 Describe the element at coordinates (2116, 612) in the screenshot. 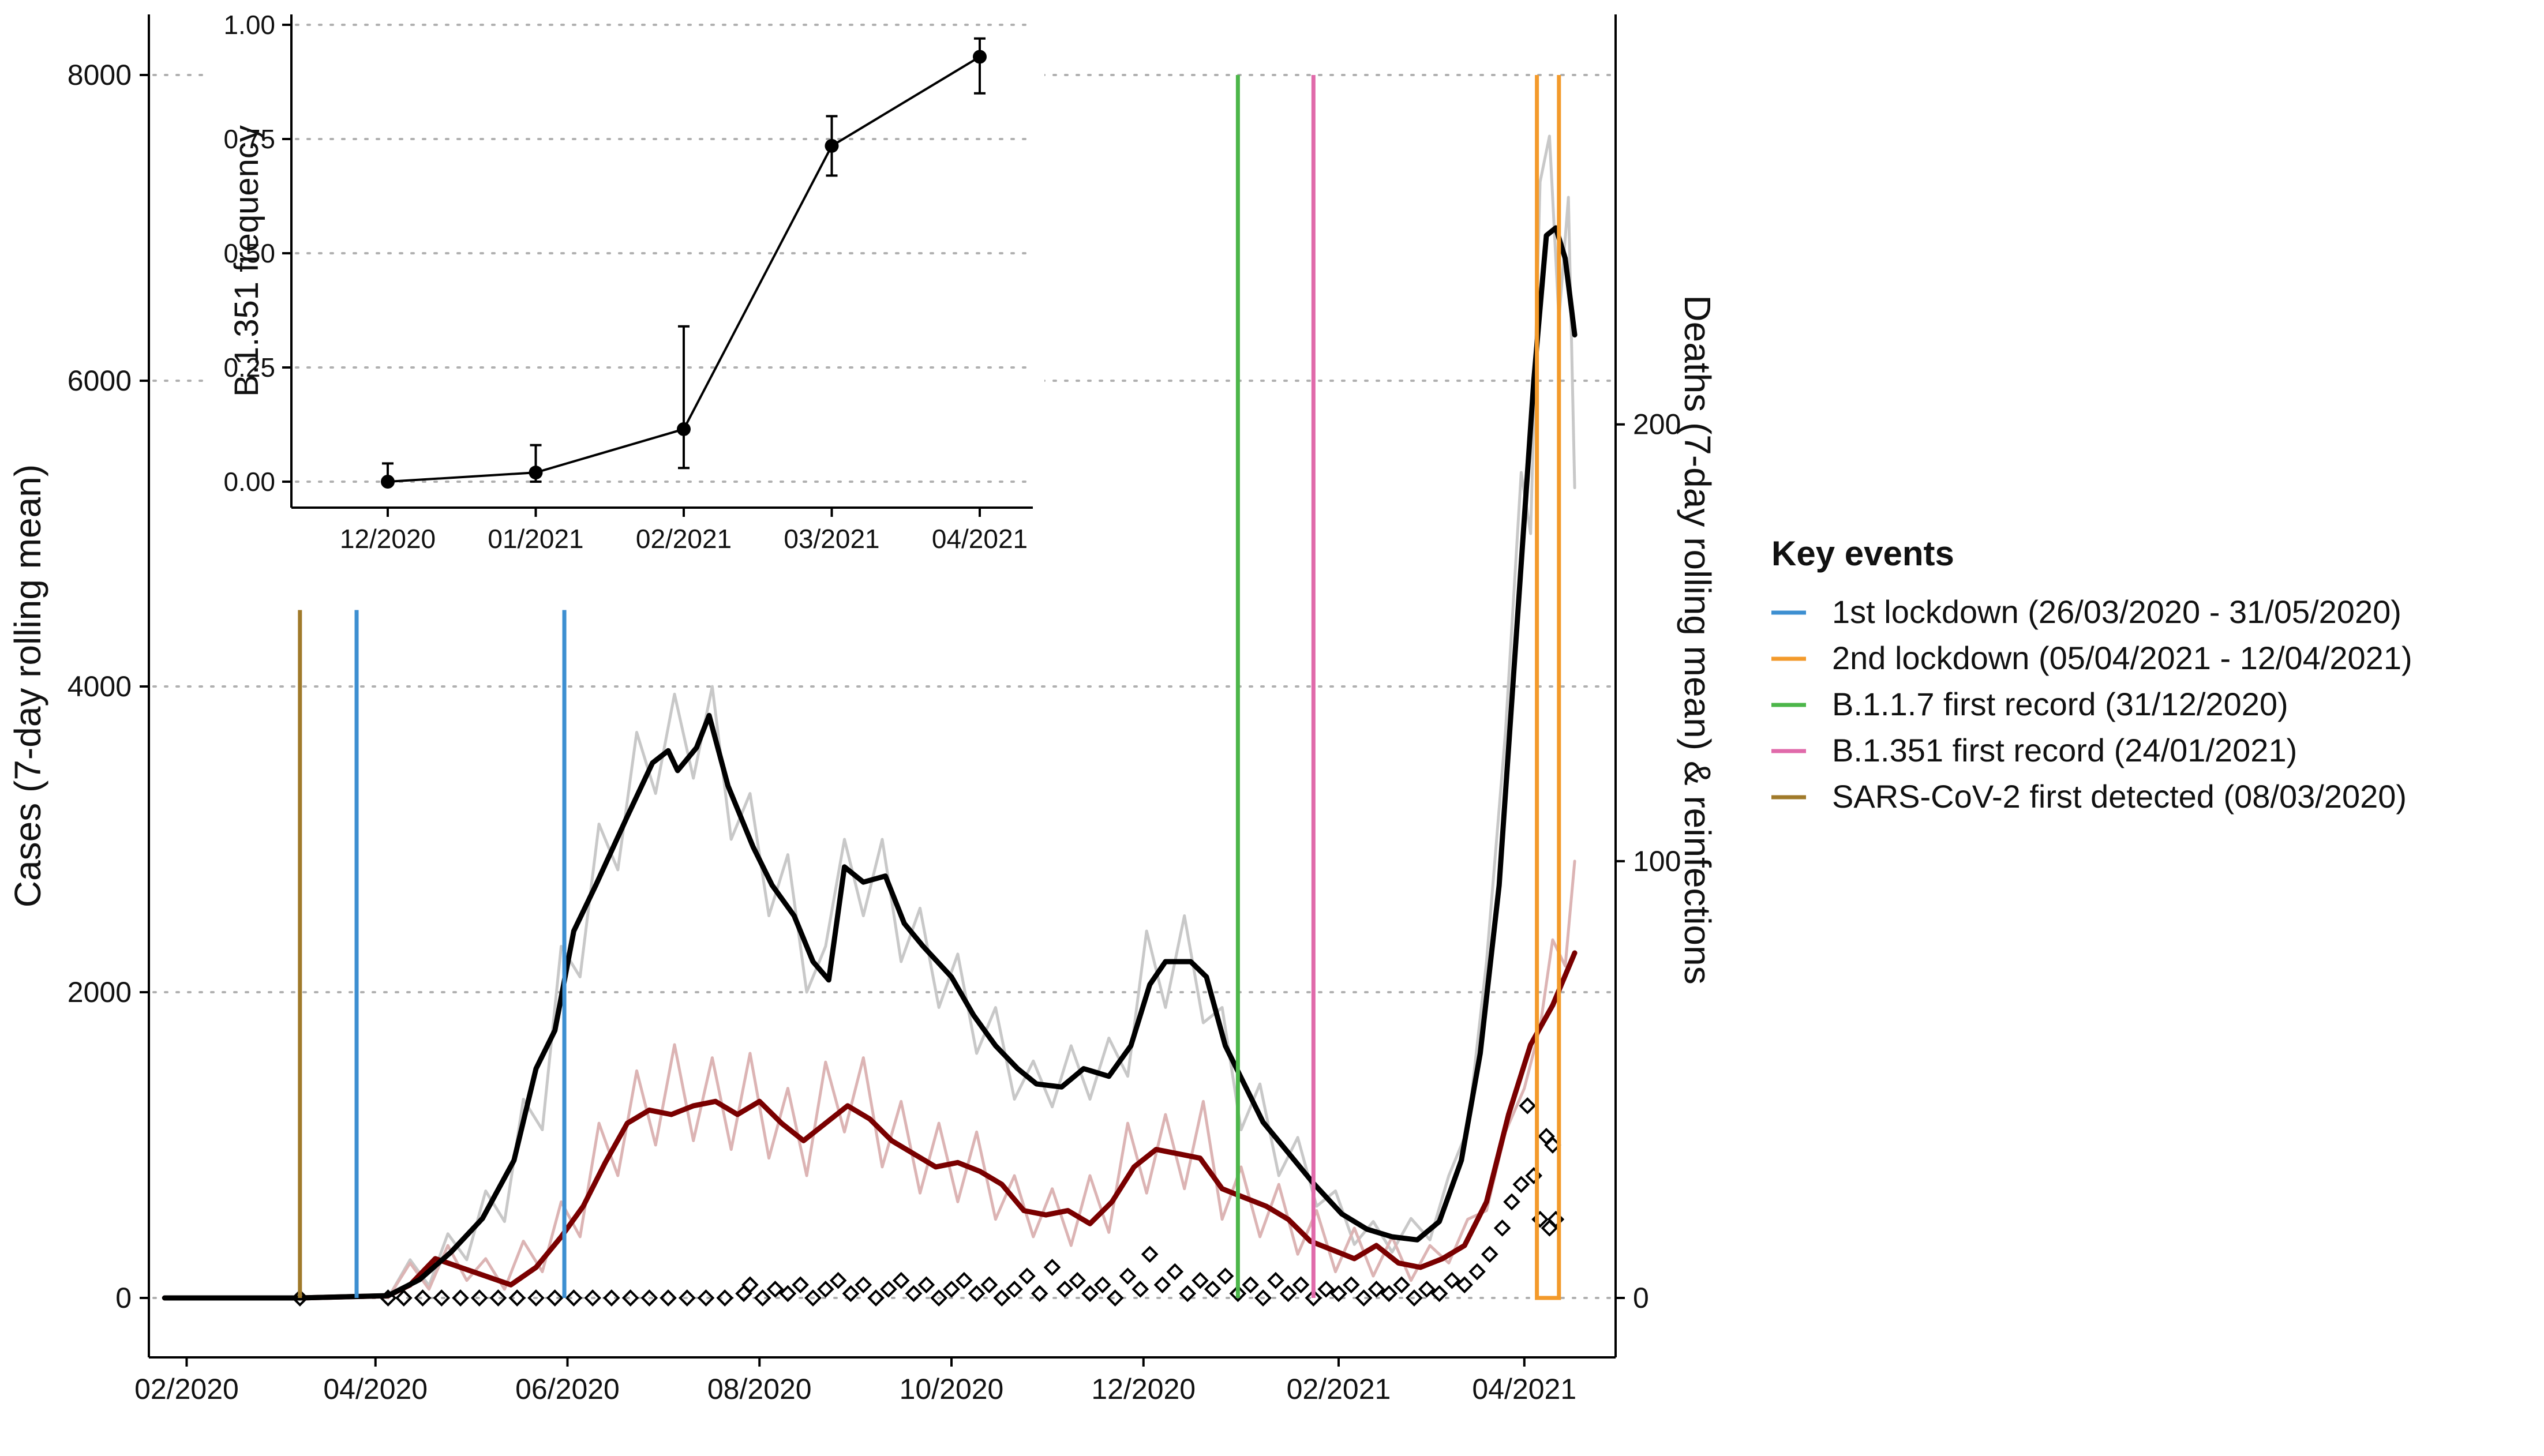

I see `legend-label: 1st lockdown (26/03/2020 - 31/05/2020)` at that location.